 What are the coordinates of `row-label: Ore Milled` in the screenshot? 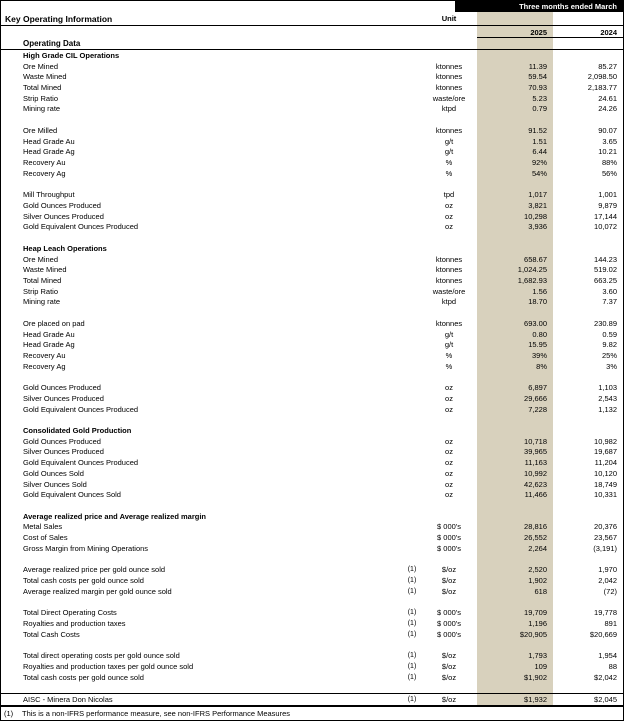 It's located at (40, 130).